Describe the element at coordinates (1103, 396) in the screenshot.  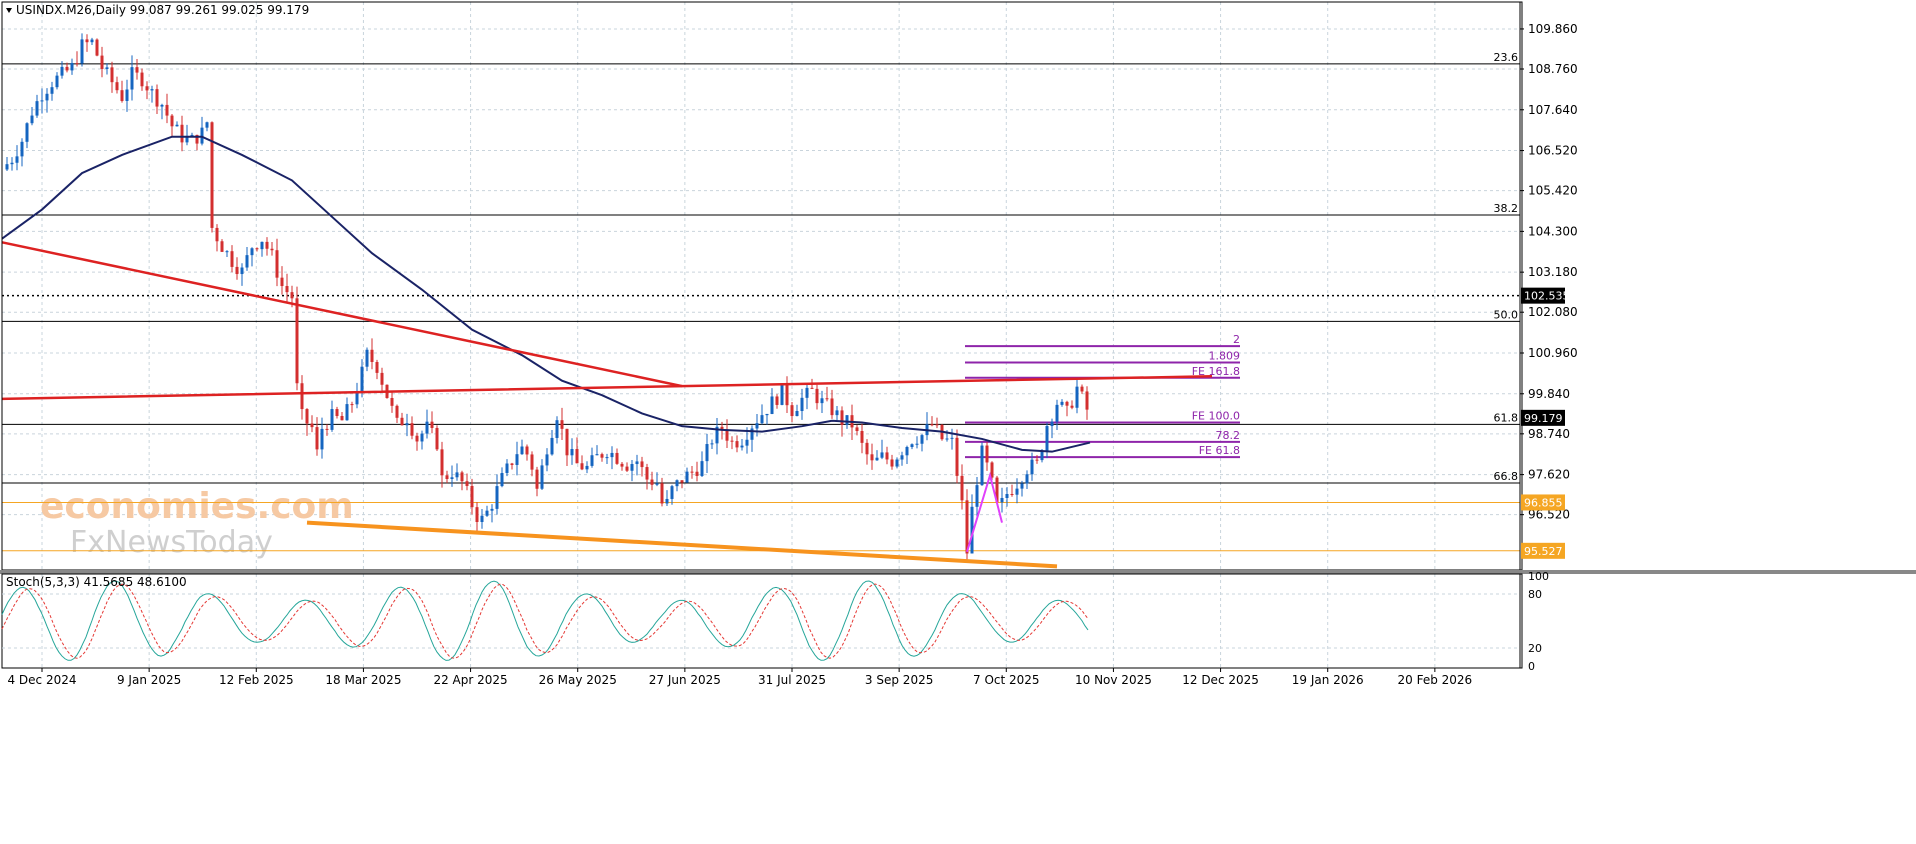
I see `fibonacci-extension: 2 1.809 FE 161.8 FE 100.0 78.2 FE 61.8` at that location.